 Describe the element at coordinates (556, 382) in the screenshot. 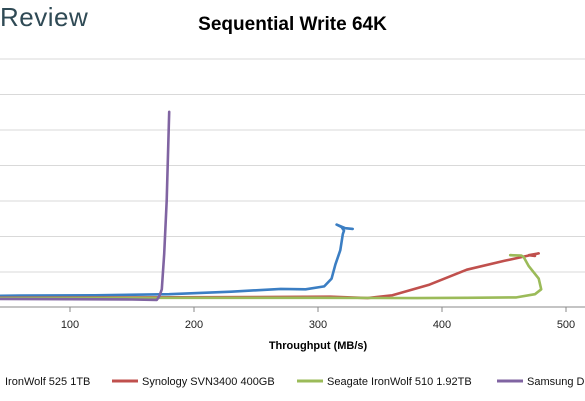

I see `legend-label-samsung: Samsung D` at that location.